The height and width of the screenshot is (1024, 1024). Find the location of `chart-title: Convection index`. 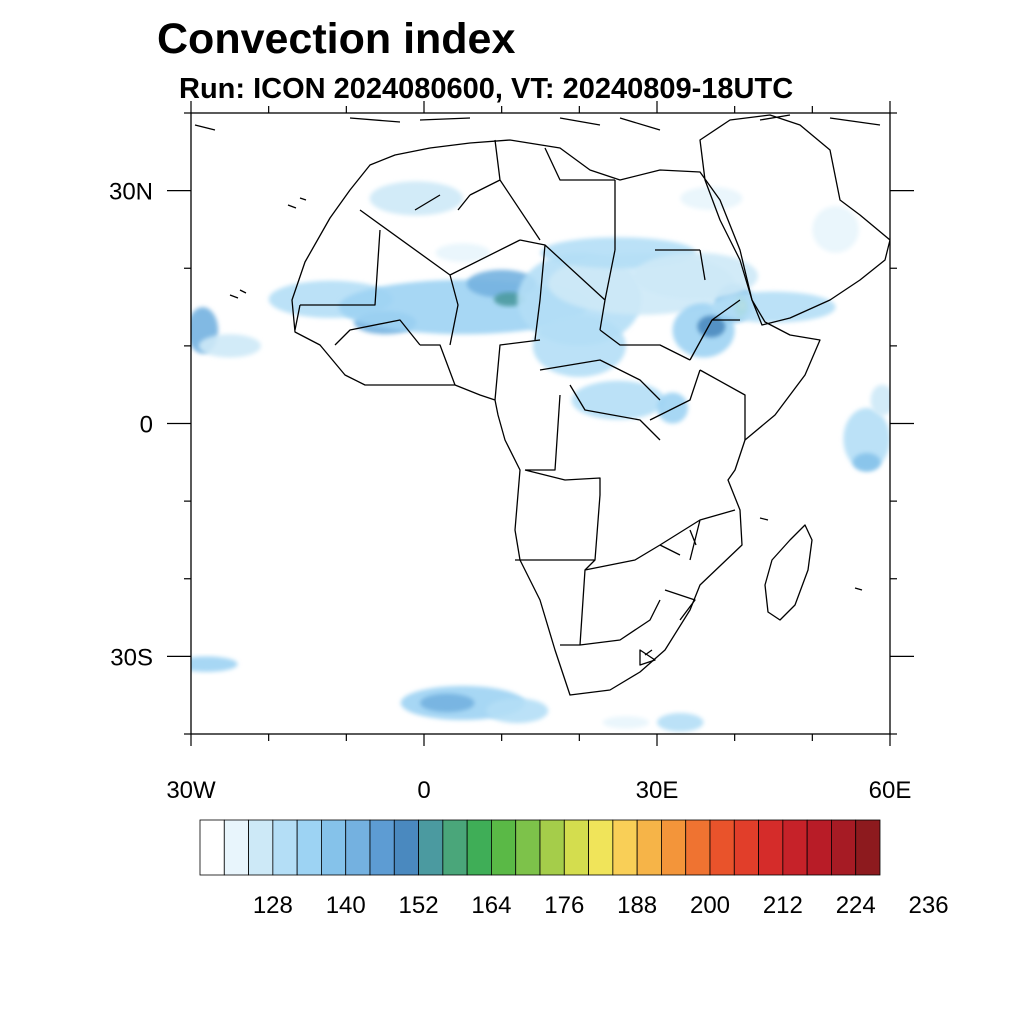

chart-title: Convection index is located at coordinates (336, 39).